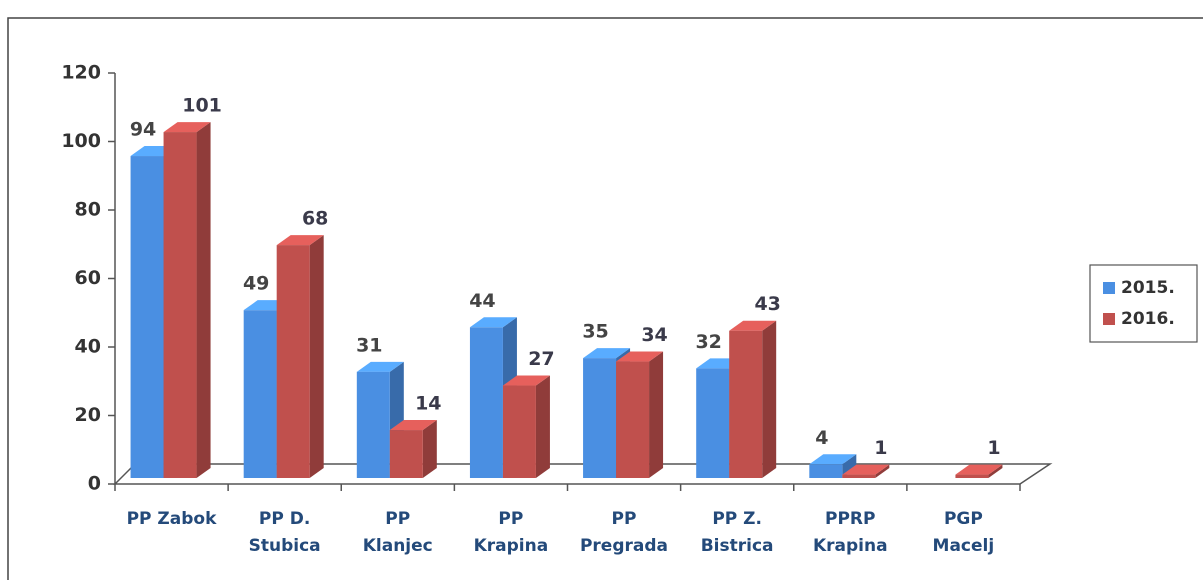 This screenshot has width=1203, height=580. What do you see at coordinates (654, 335) in the screenshot?
I see `data-label: 34` at bounding box center [654, 335].